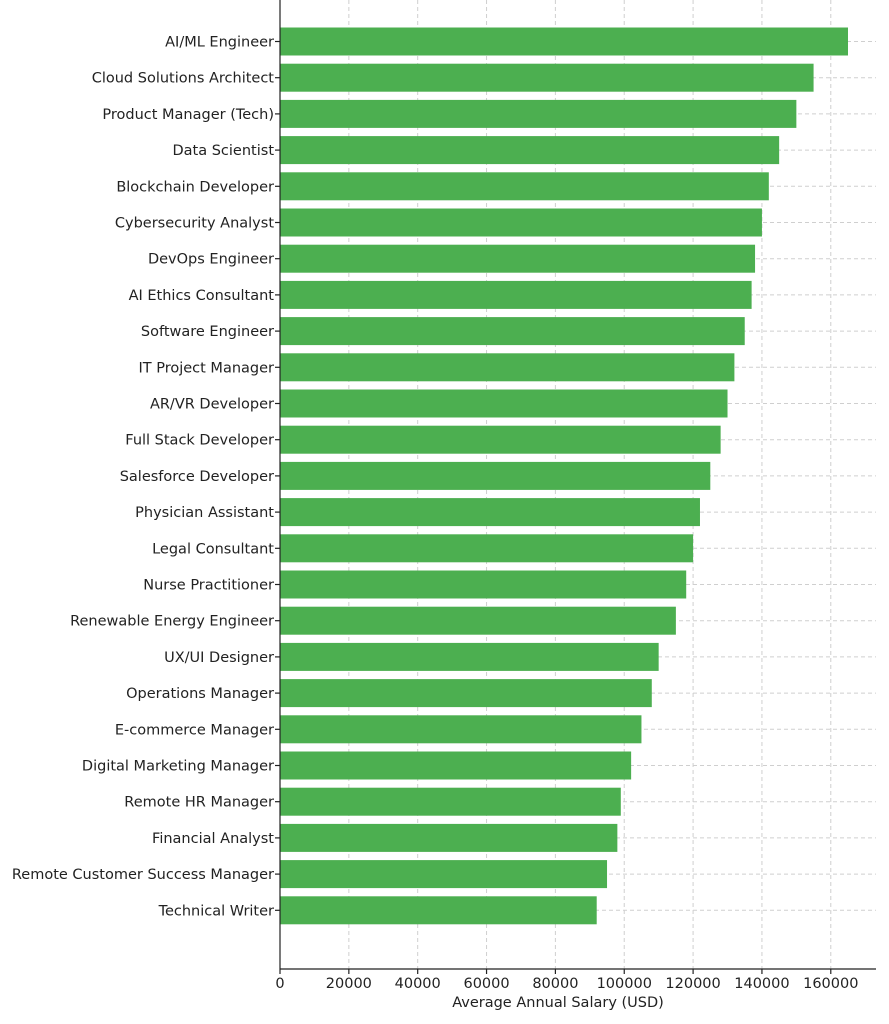  What do you see at coordinates (211, 260) in the screenshot?
I see `category-label: DevOps Engineer` at bounding box center [211, 260].